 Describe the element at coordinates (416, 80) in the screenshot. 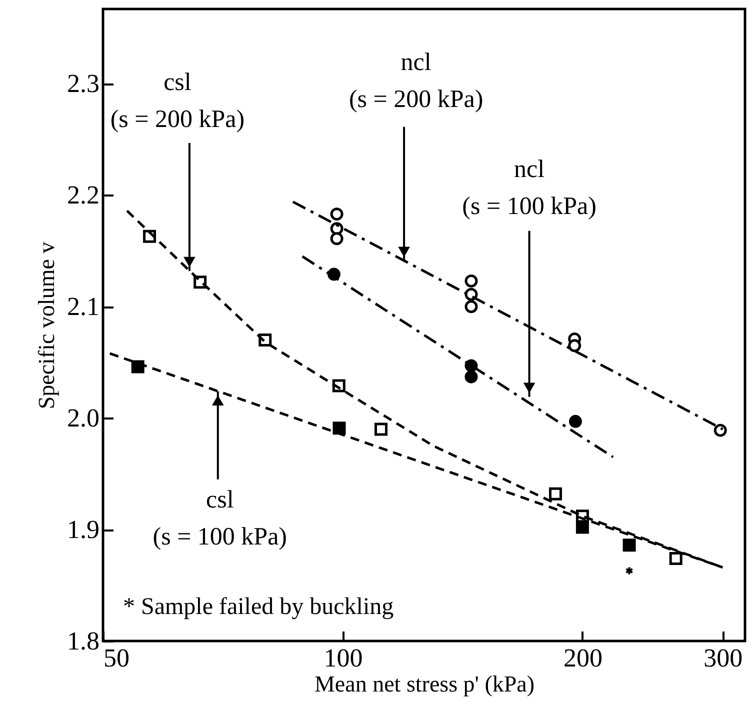

I see `annotation: ncl (s = 200 kPa)` at that location.